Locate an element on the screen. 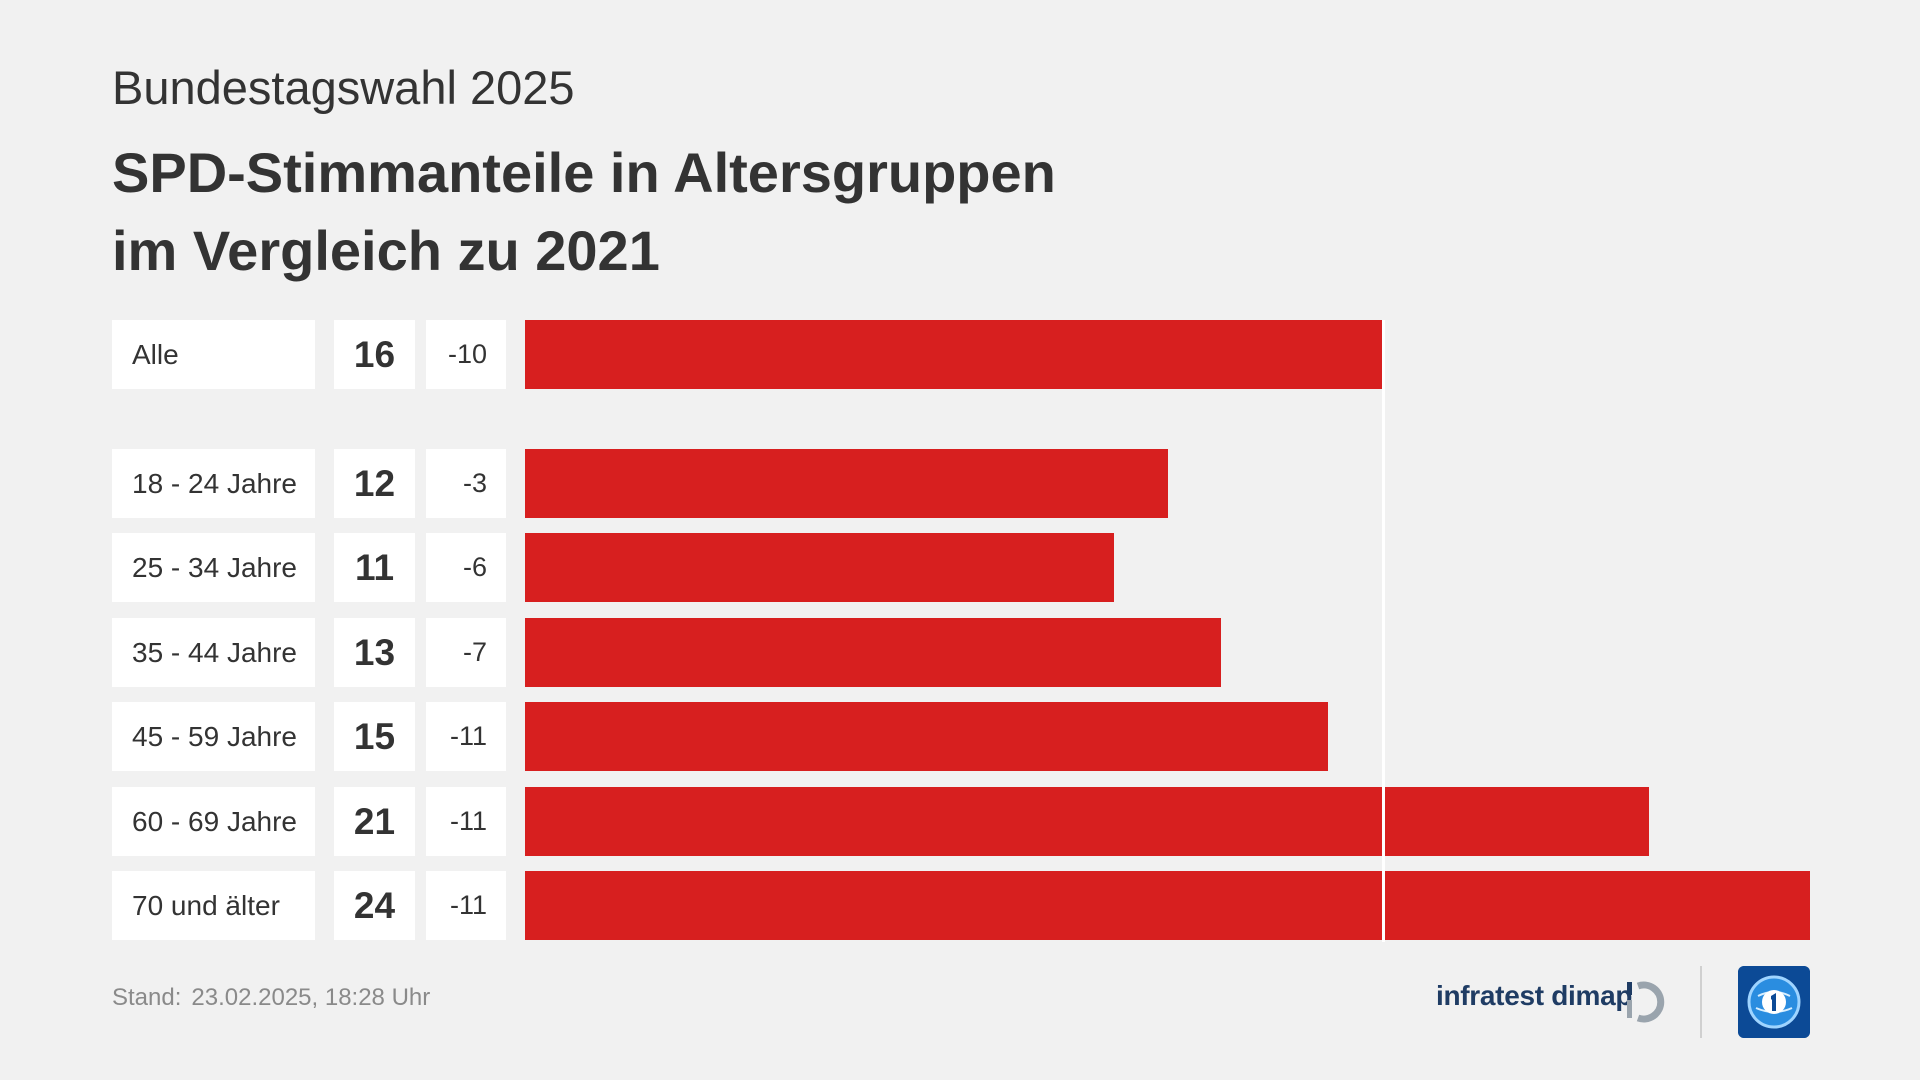  diff-label: -6 is located at coordinates (466, 567).